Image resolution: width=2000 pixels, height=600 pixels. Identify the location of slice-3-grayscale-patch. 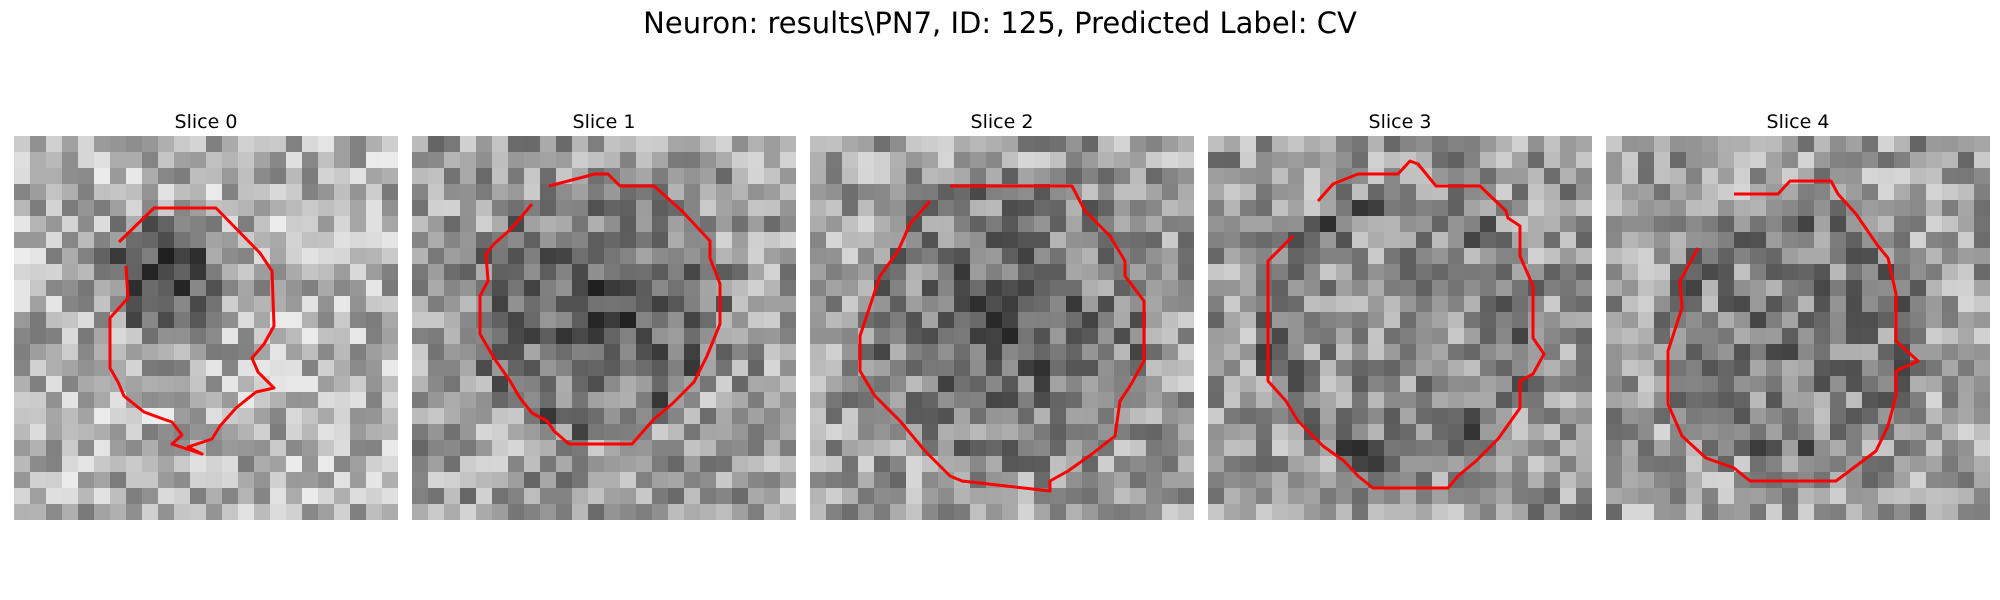
(1400, 328).